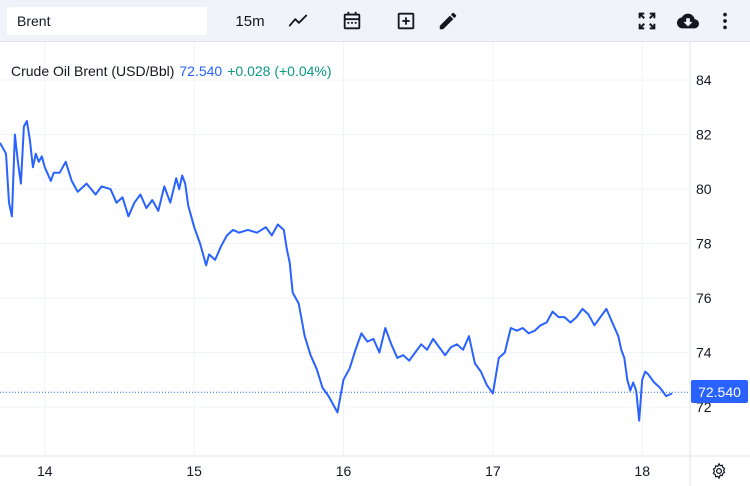 This screenshot has width=750, height=486. Describe the element at coordinates (704, 298) in the screenshot. I see `y-tick-label: 76` at that location.